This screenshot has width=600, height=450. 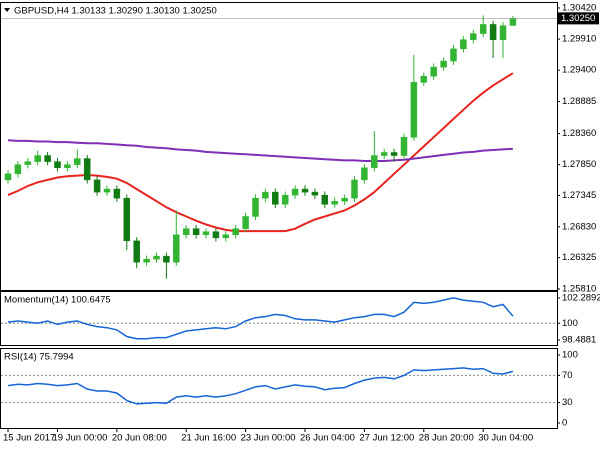 What do you see at coordinates (579, 226) in the screenshot?
I see `y-tick-label: 1.26830` at bounding box center [579, 226].